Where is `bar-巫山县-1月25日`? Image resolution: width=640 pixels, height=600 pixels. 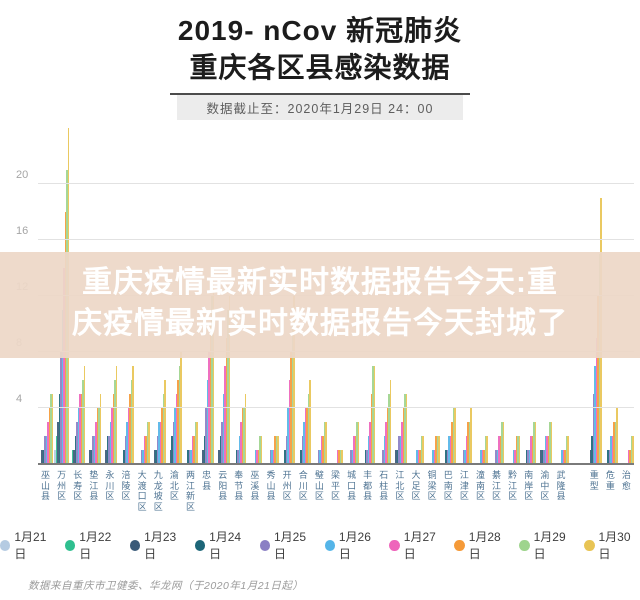
bar-巫山县-1月25日 is located at coordinates (45, 450).